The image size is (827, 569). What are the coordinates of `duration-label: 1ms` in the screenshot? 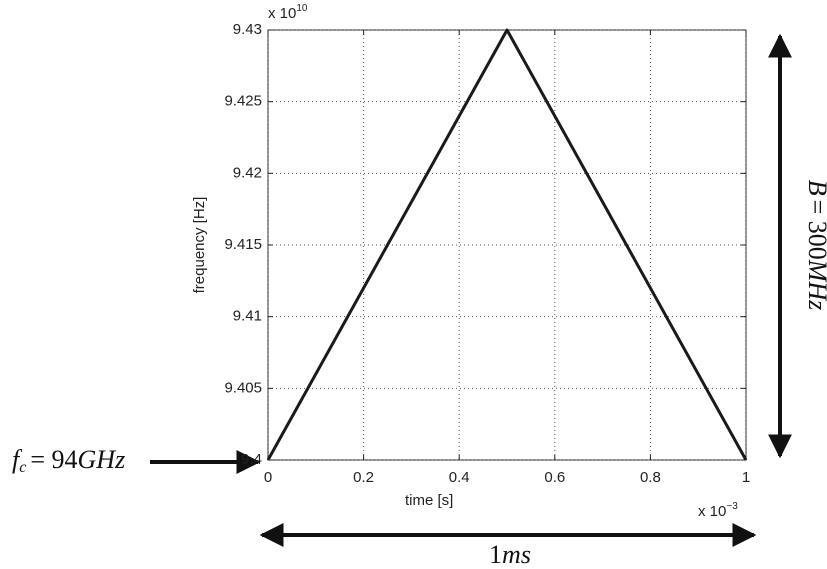 It's located at (510, 554).